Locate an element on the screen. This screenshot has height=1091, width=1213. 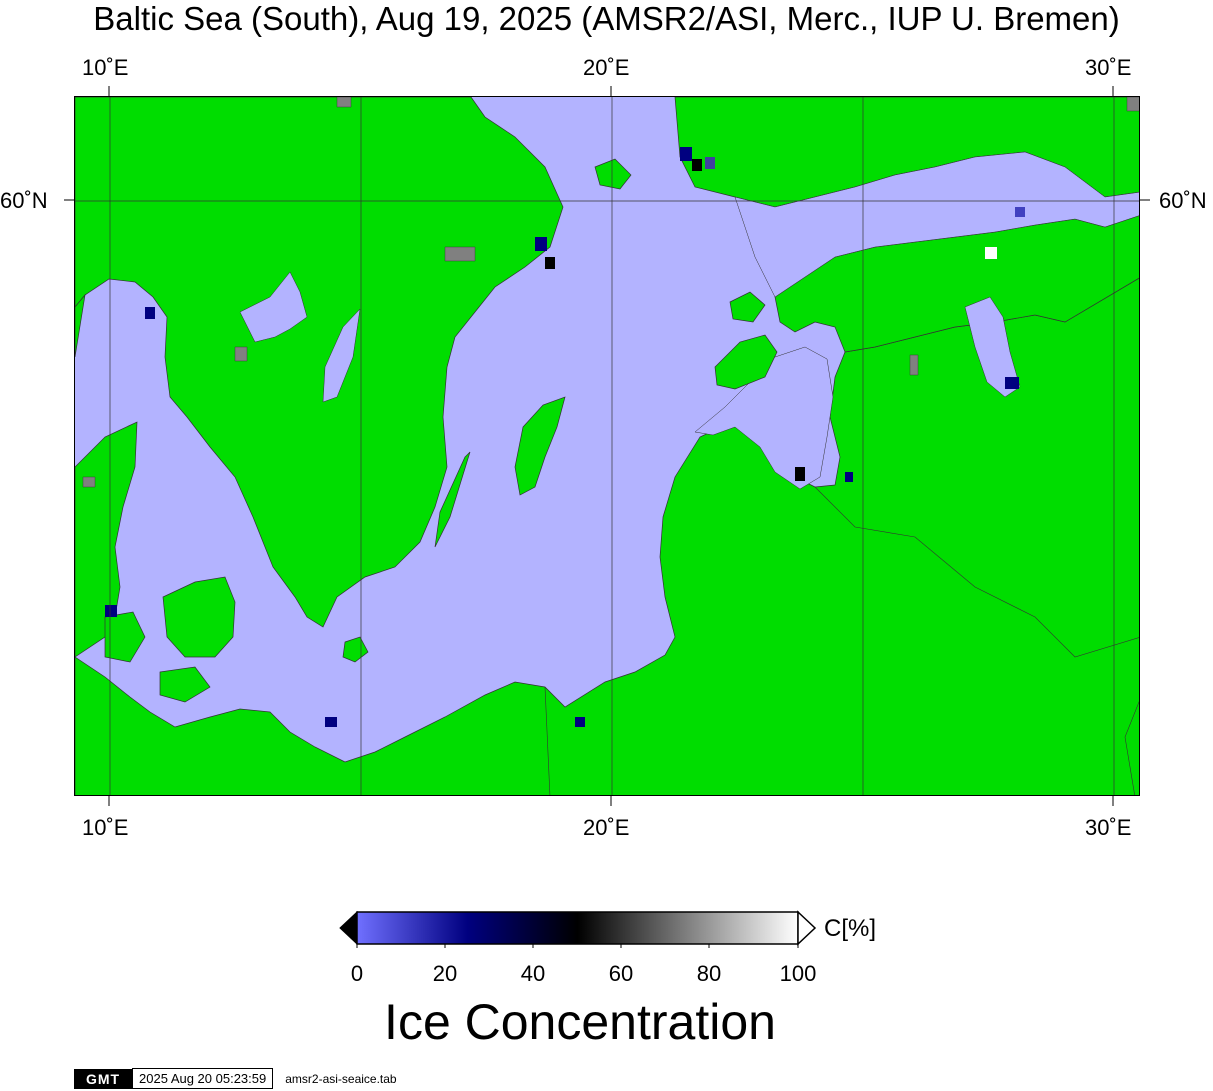
land-gotland is located at coordinates (540, 446).